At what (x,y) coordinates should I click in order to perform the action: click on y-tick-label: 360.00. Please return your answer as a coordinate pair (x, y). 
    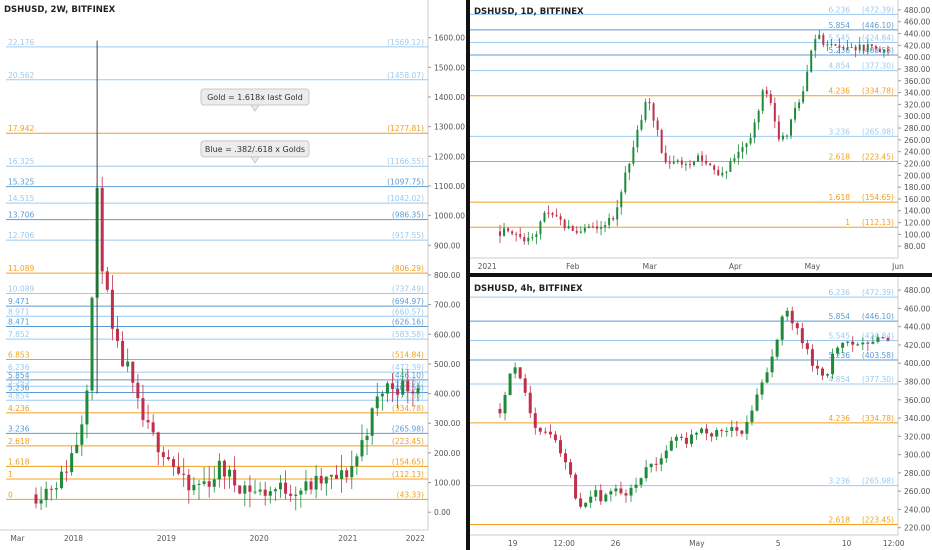
    Looking at the image, I should click on (917, 81).